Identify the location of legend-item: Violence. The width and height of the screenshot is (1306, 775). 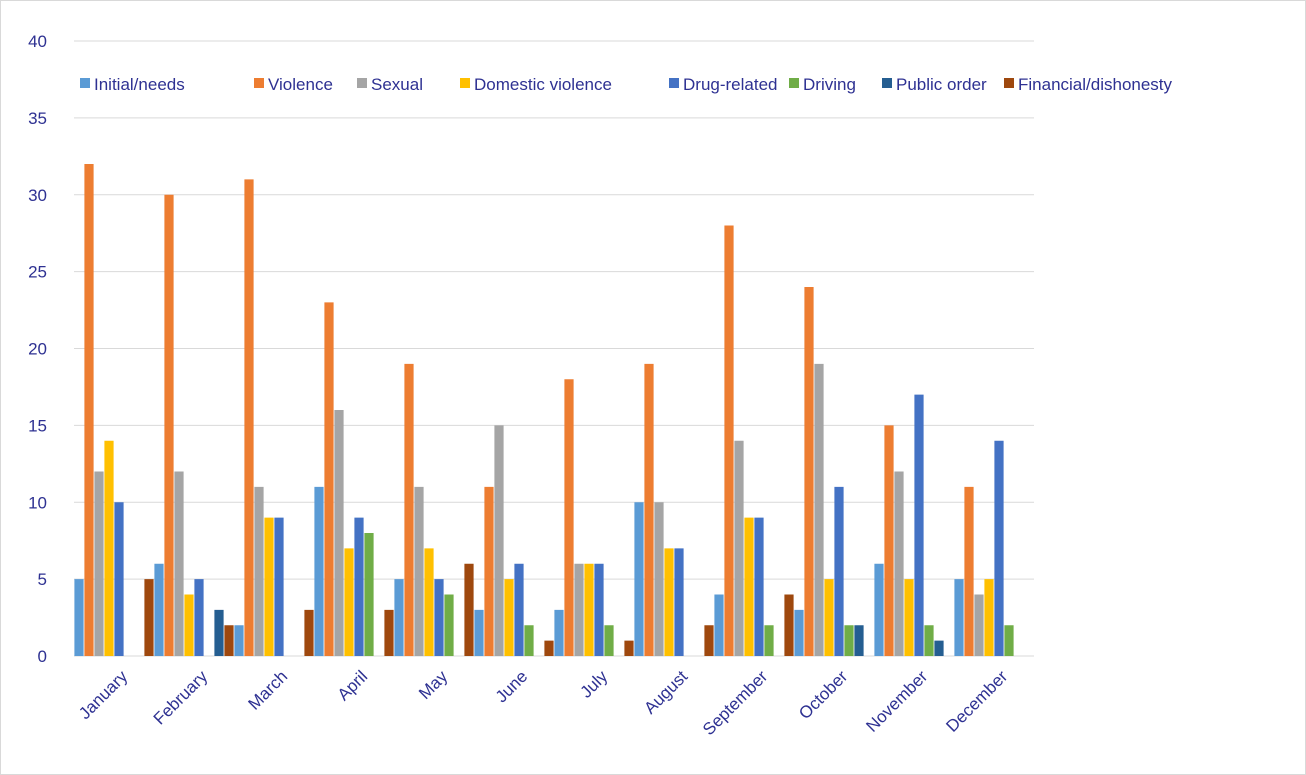
(293, 84).